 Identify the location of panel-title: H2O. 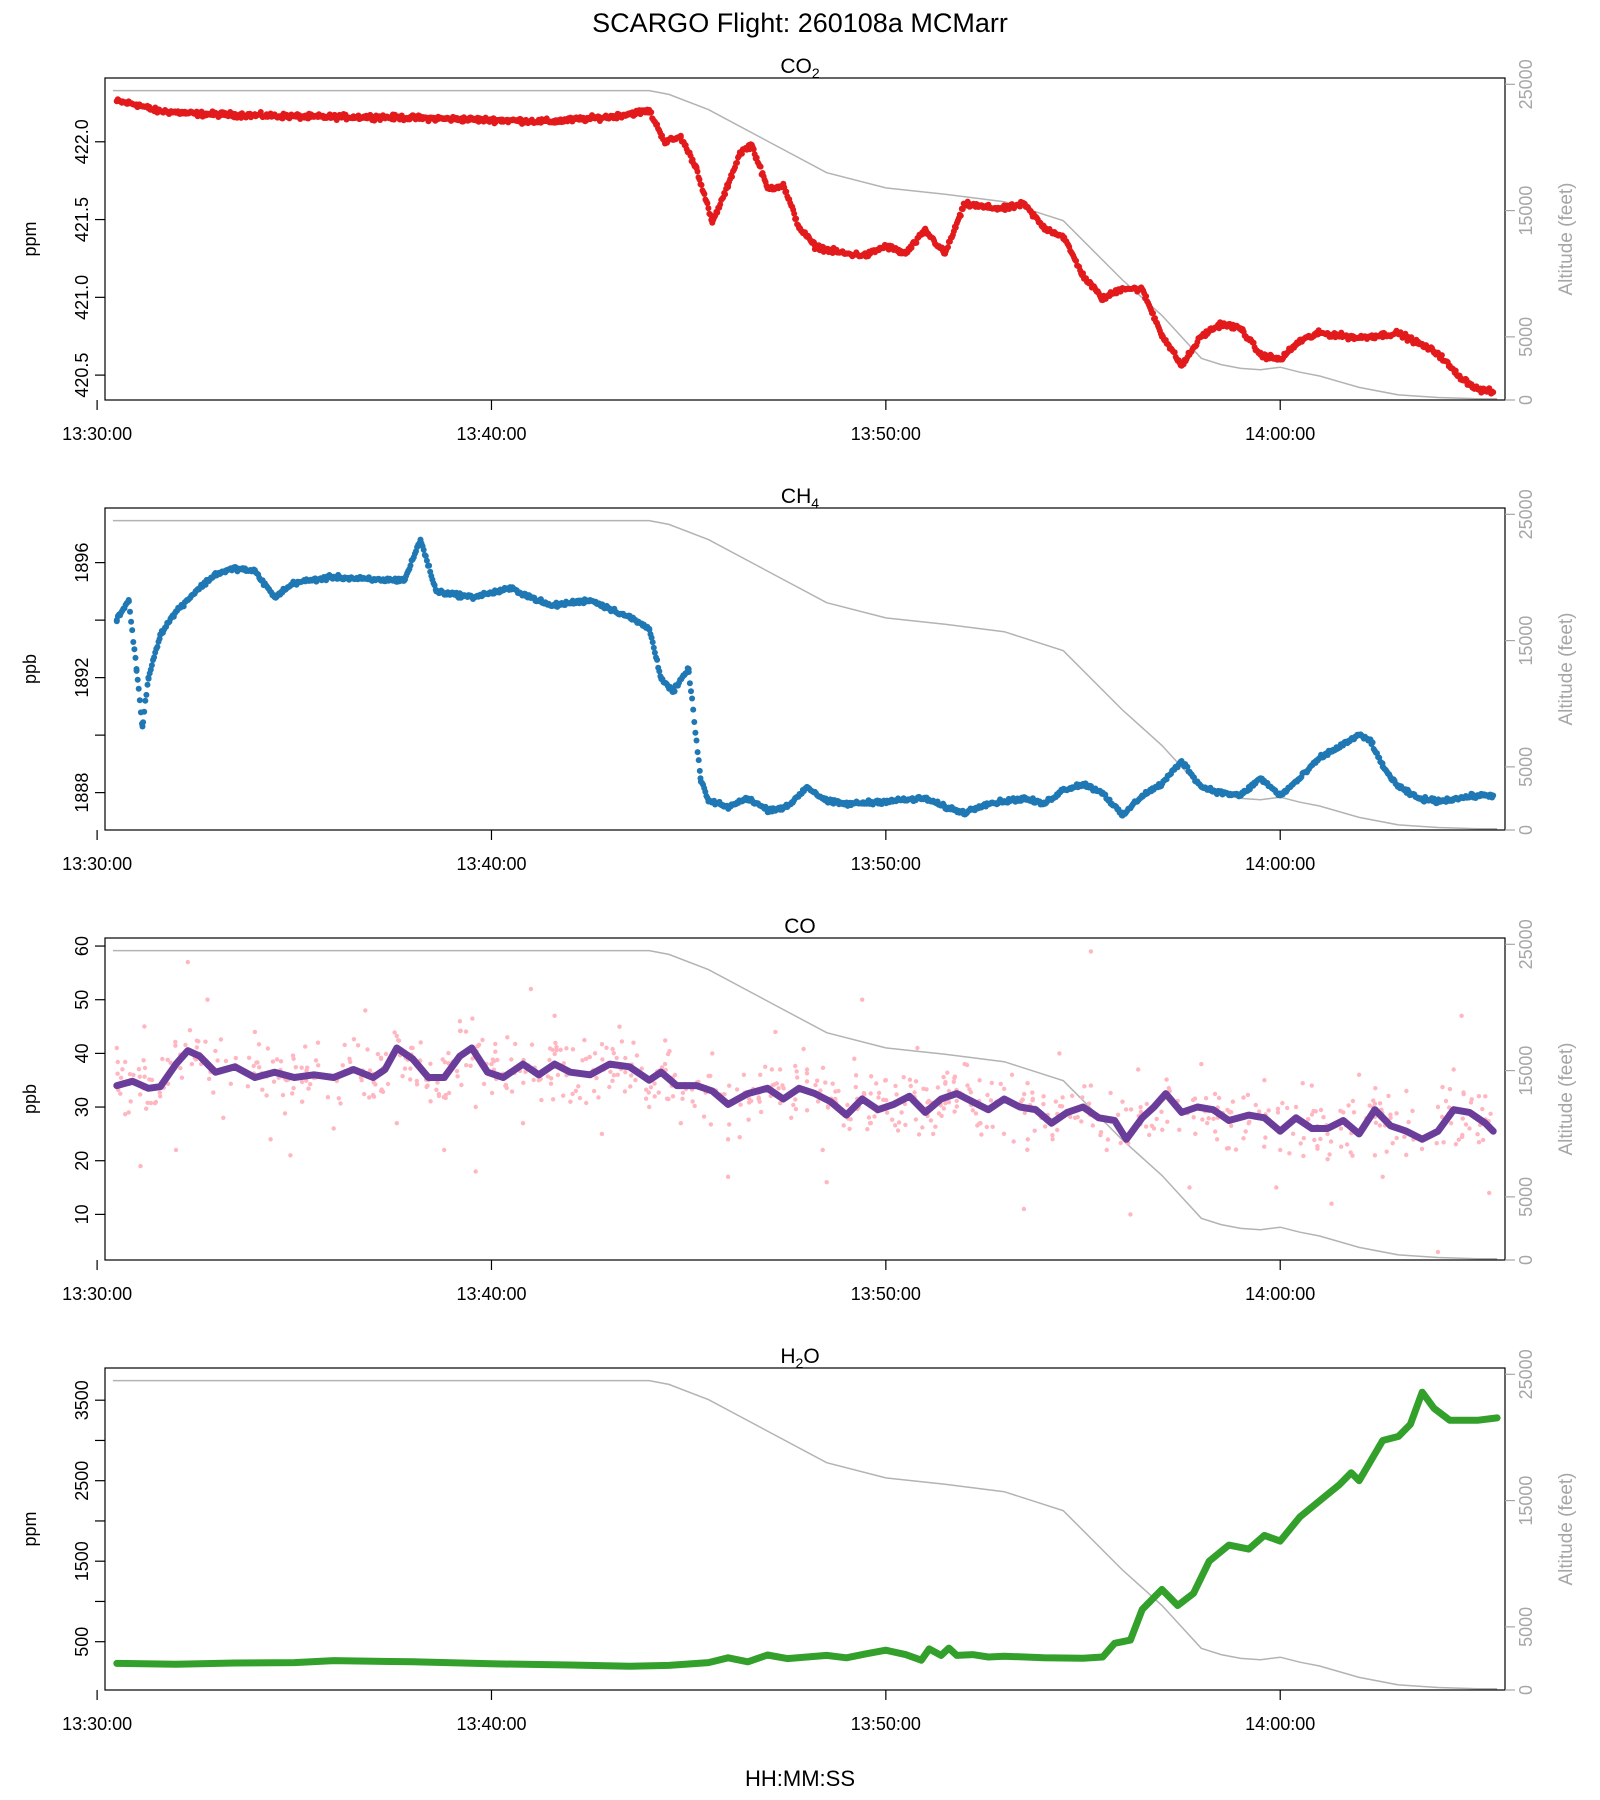
(799, 1358).